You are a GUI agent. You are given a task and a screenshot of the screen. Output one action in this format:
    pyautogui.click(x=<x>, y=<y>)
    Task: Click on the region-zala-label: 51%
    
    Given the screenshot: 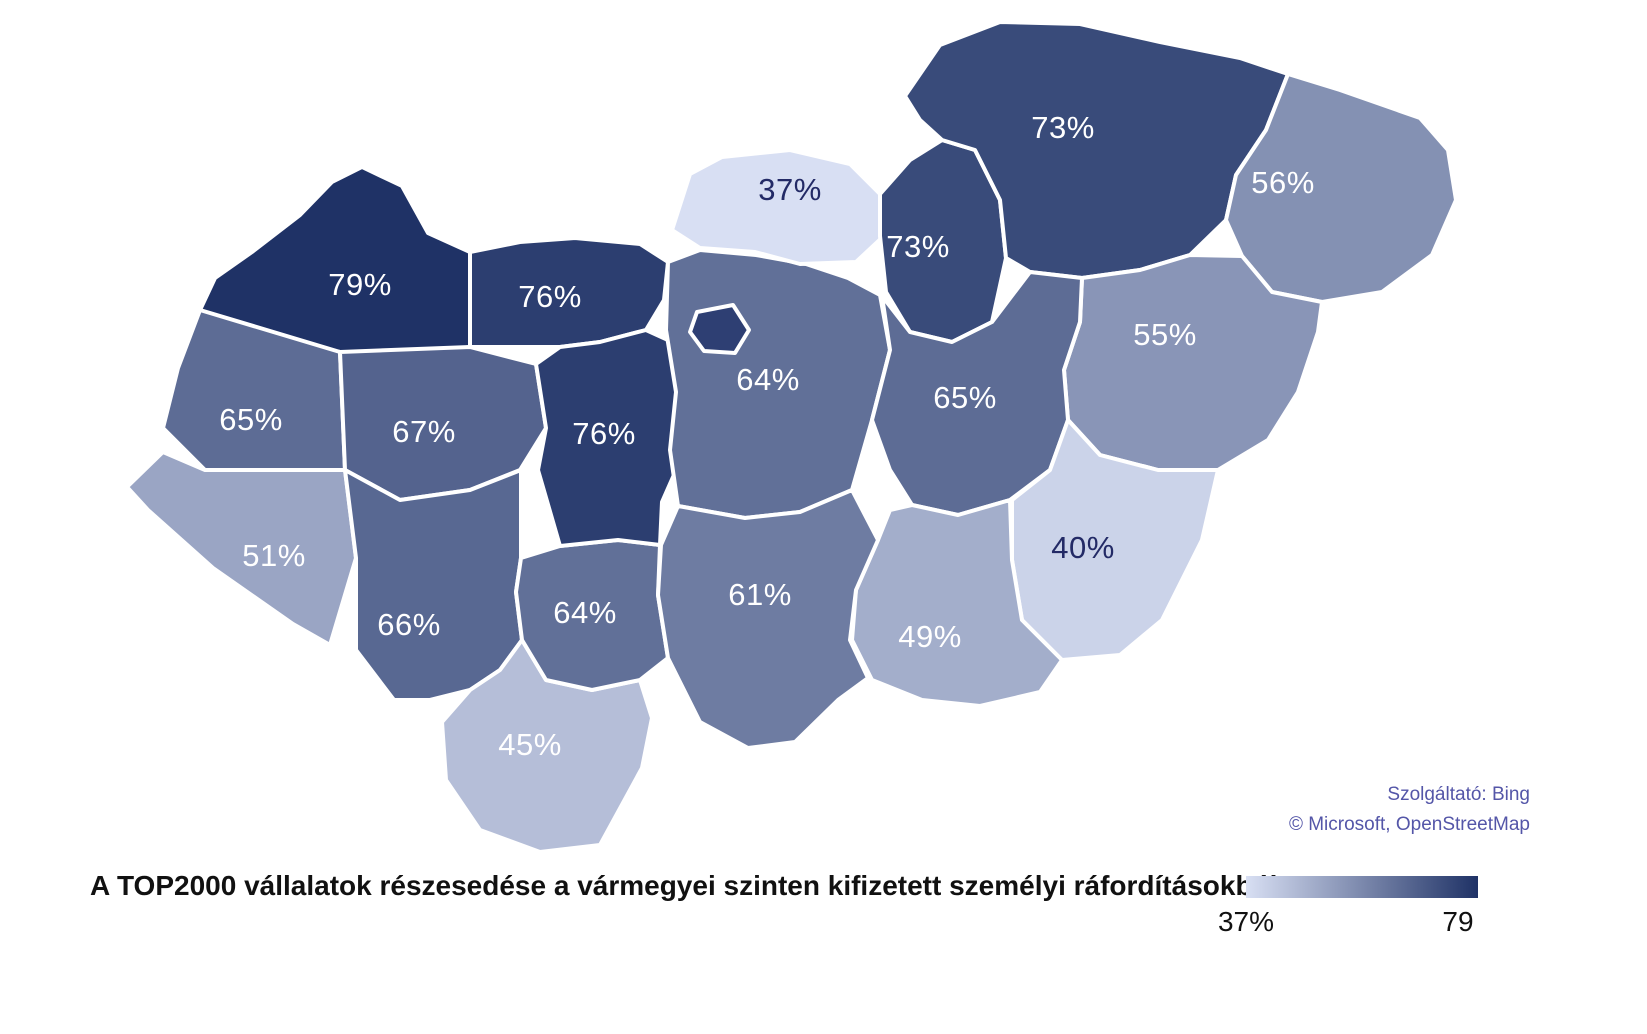 What is the action you would take?
    pyautogui.click(x=274, y=555)
    